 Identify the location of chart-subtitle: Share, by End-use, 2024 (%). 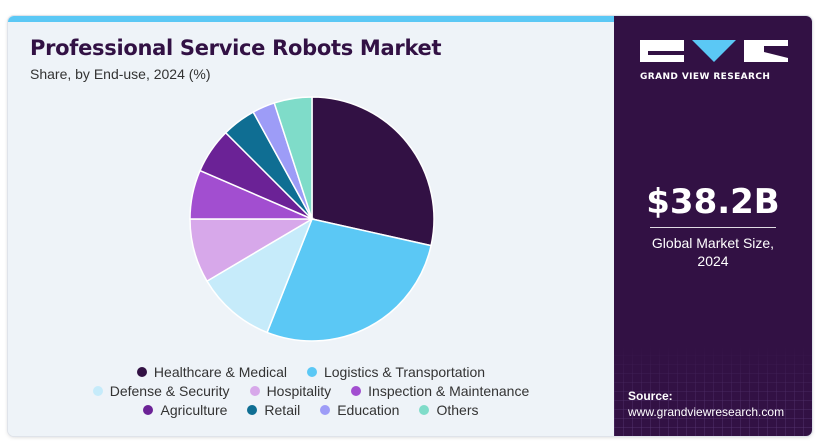
(120, 74).